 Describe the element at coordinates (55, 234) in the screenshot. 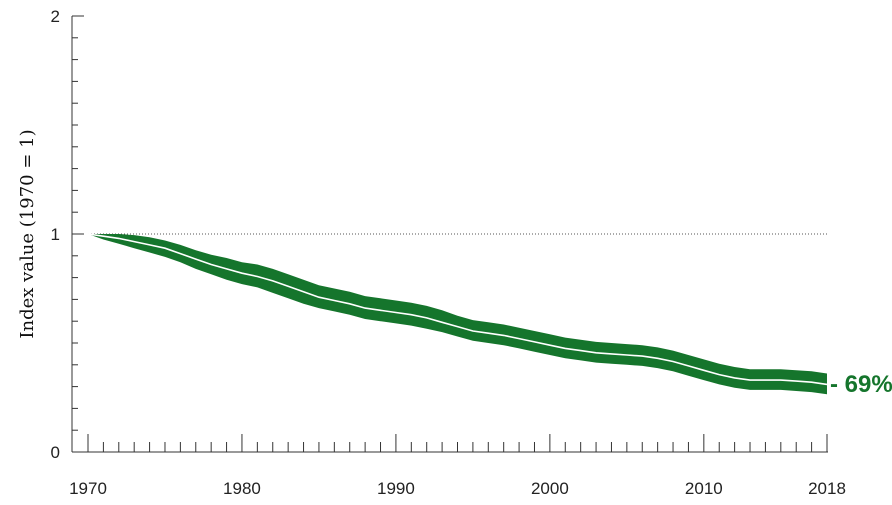

I see `y-tick-label: 1` at that location.